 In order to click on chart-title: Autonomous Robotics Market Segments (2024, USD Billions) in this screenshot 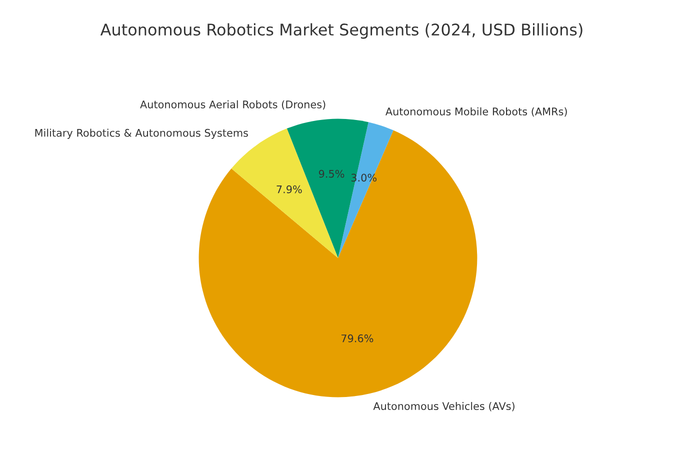, I will do `click(341, 31)`.